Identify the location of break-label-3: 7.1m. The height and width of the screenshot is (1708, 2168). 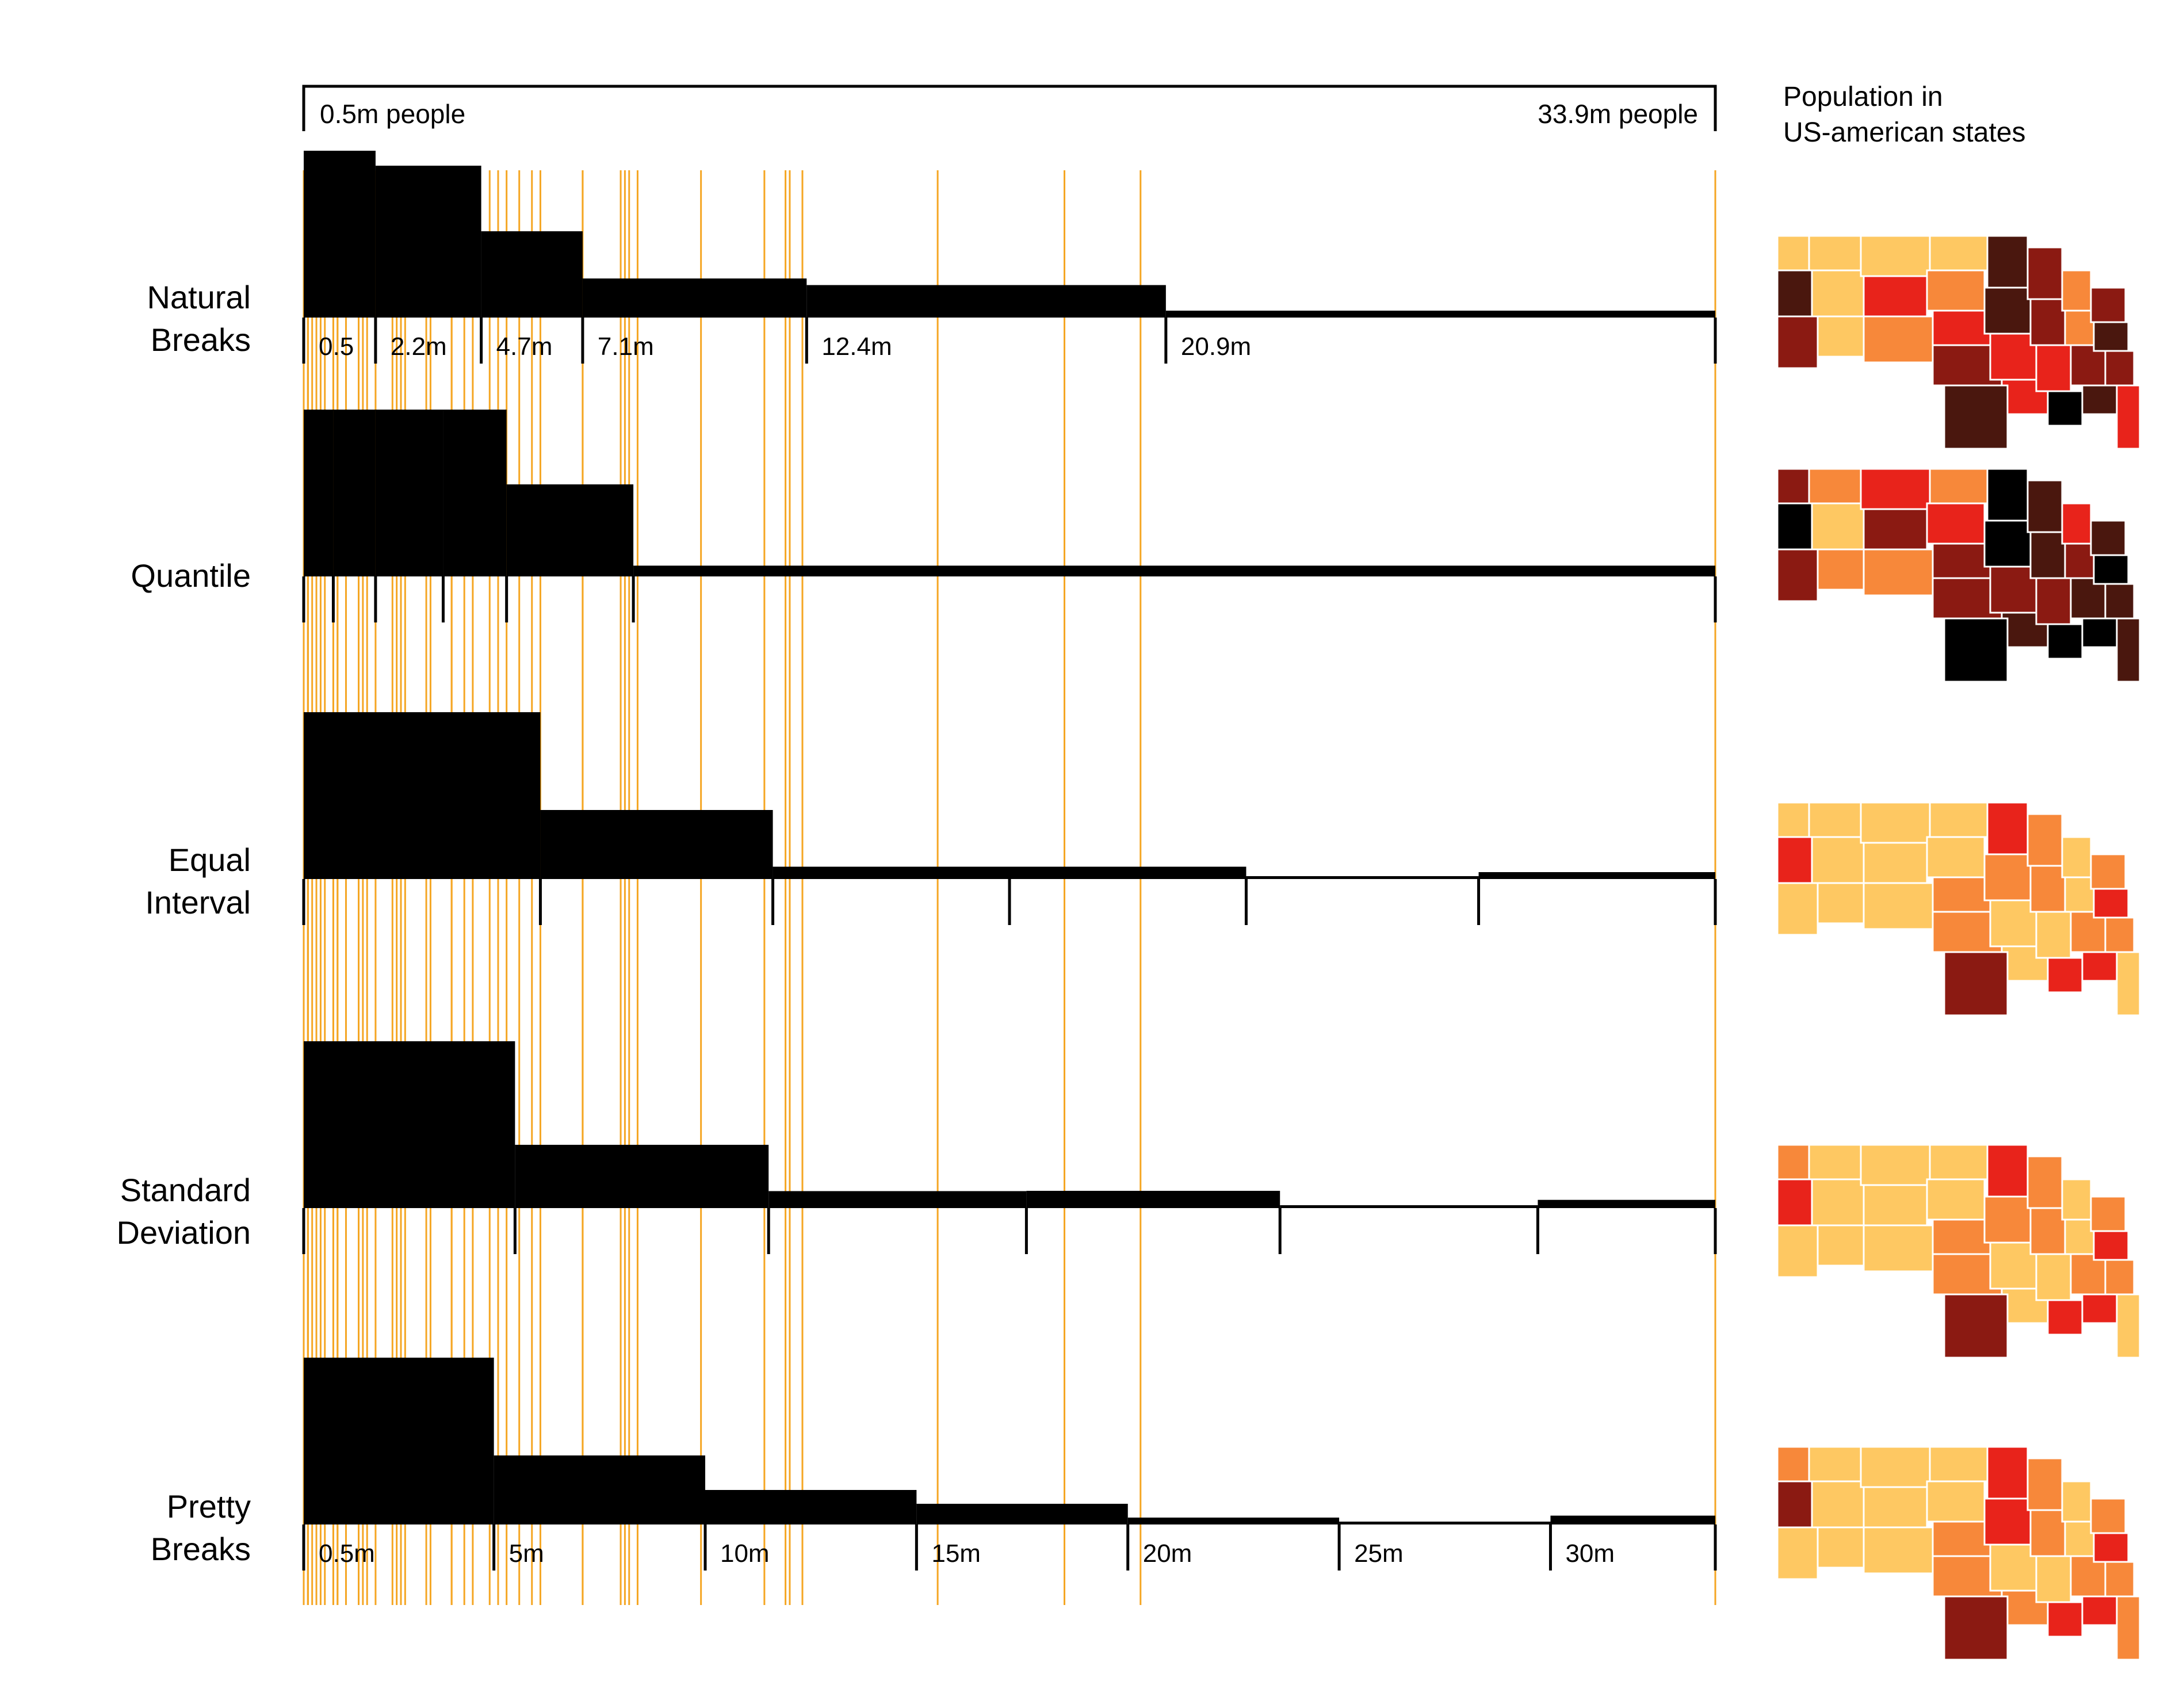
(626, 347).